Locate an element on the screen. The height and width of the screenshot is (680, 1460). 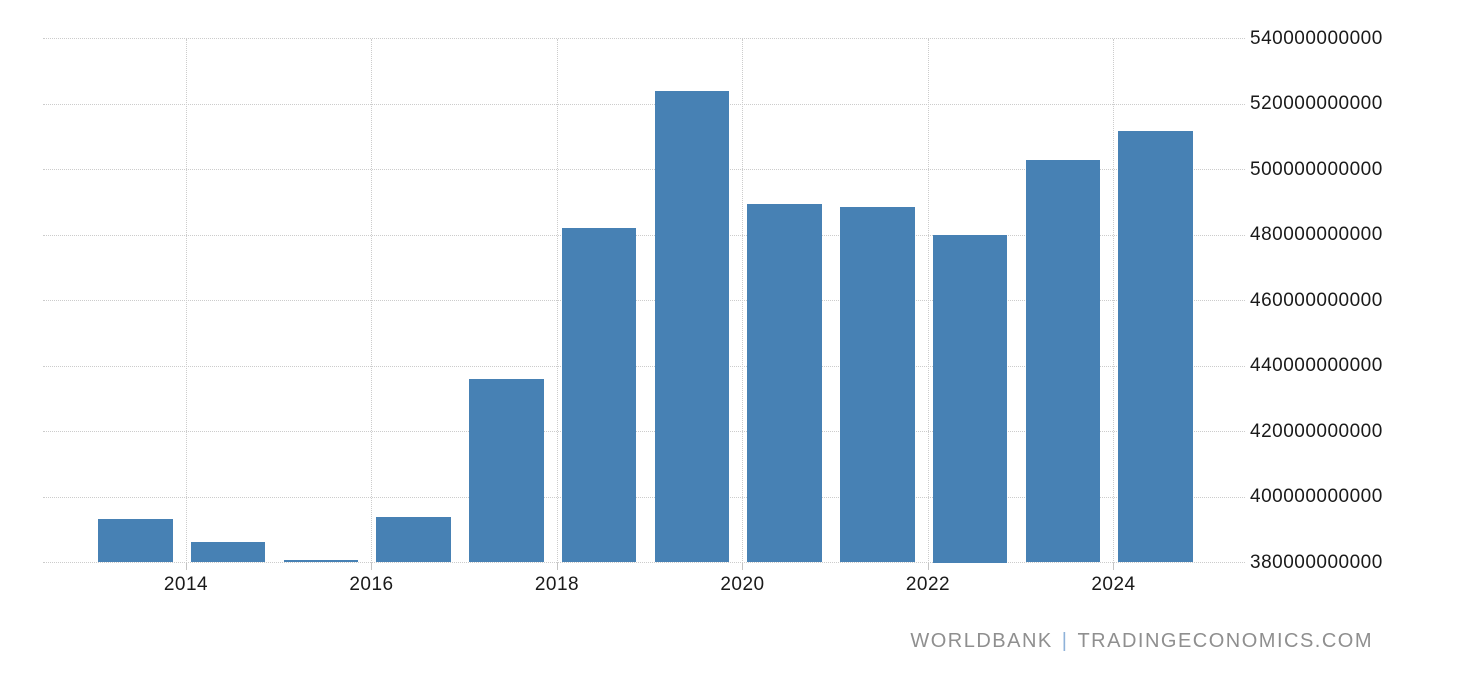
x-axis-tick-label: 2022 is located at coordinates (928, 584).